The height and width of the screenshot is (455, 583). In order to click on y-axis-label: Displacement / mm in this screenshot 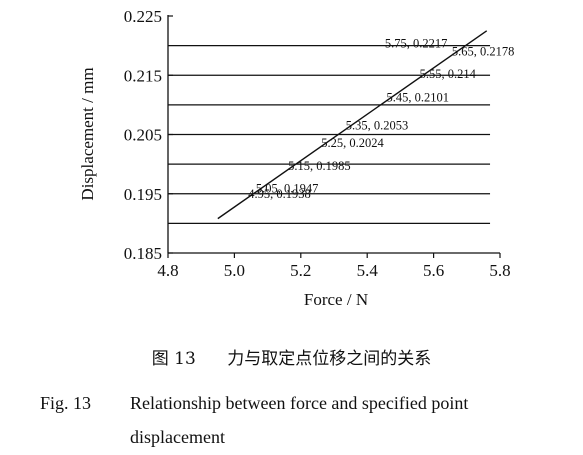, I will do `click(87, 133)`.